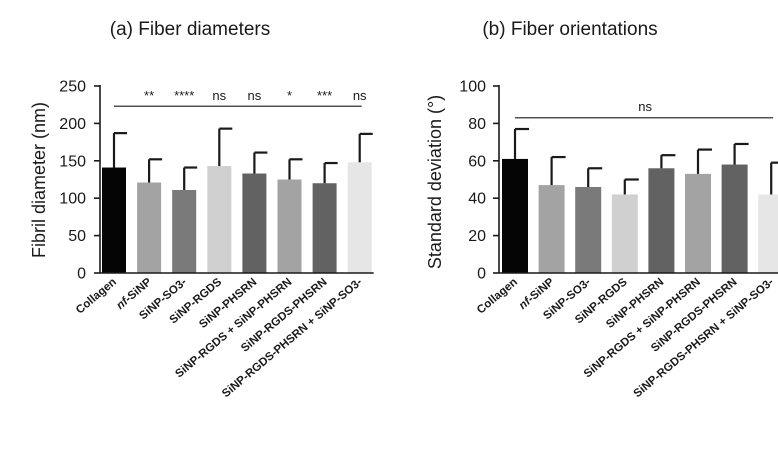 The image size is (778, 451). Describe the element at coordinates (435, 182) in the screenshot. I see `panel-b-y-axis-label: Standard deviation (°)` at that location.